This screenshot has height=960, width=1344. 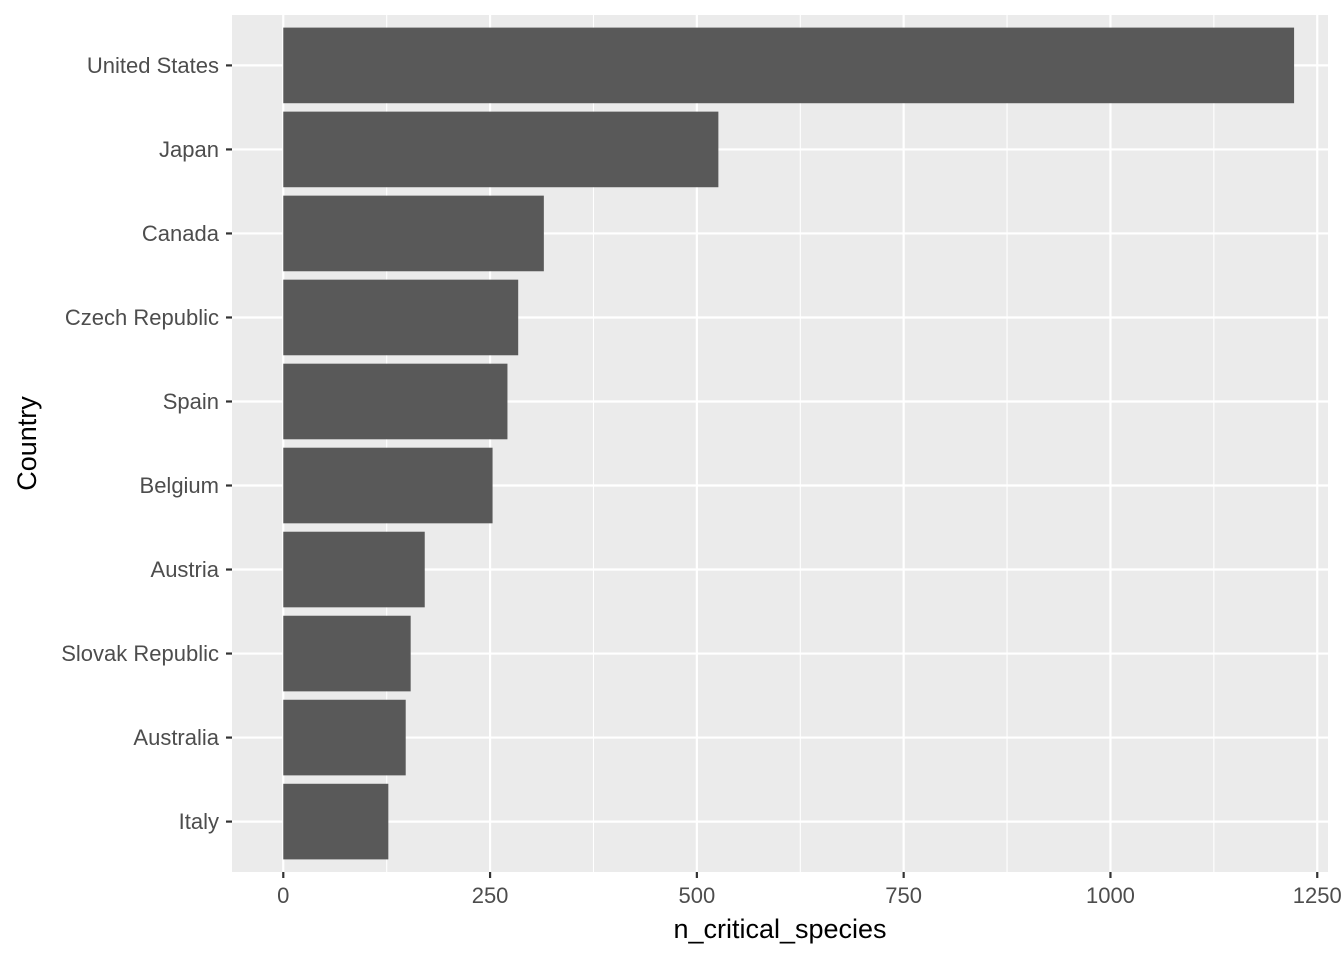 What do you see at coordinates (142, 317) in the screenshot?
I see `y-tick-label: Czech Republic` at bounding box center [142, 317].